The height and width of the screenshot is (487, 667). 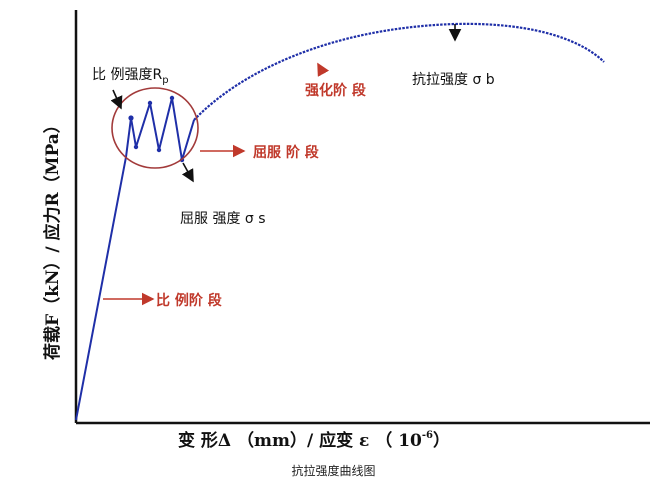 I want to click on yield-strength-arrow, so click(x=187, y=172).